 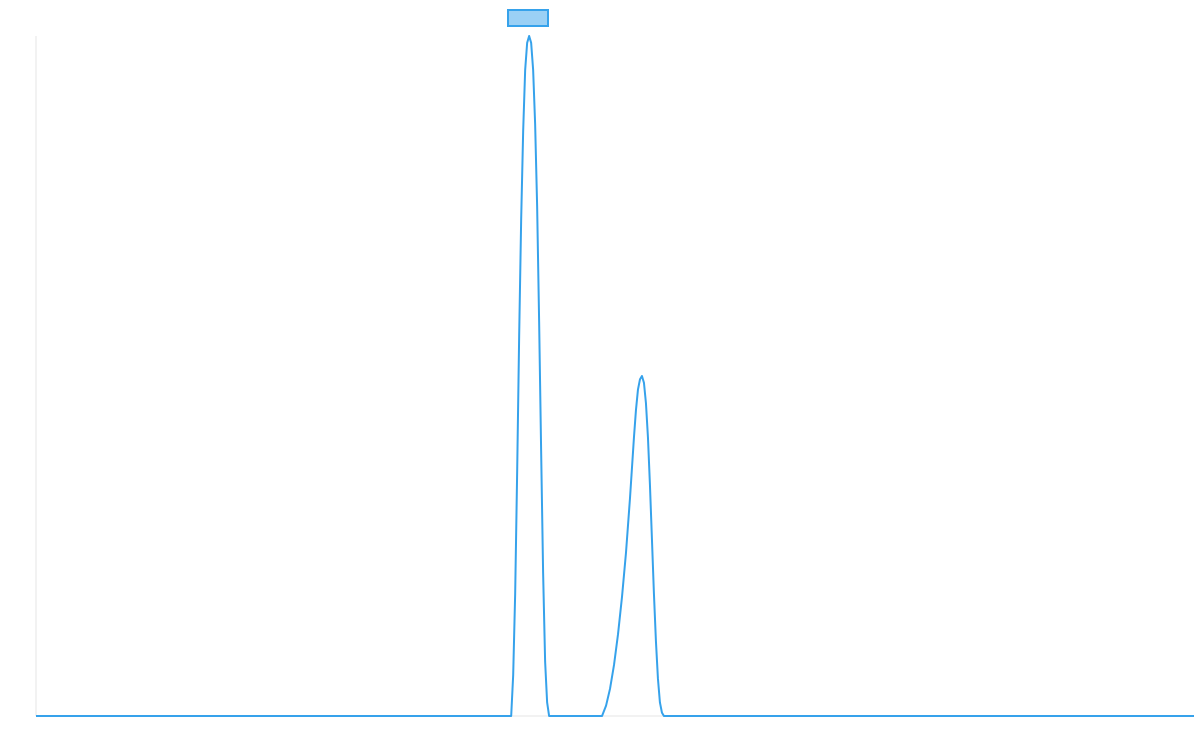 I want to click on legend, so click(x=528, y=18).